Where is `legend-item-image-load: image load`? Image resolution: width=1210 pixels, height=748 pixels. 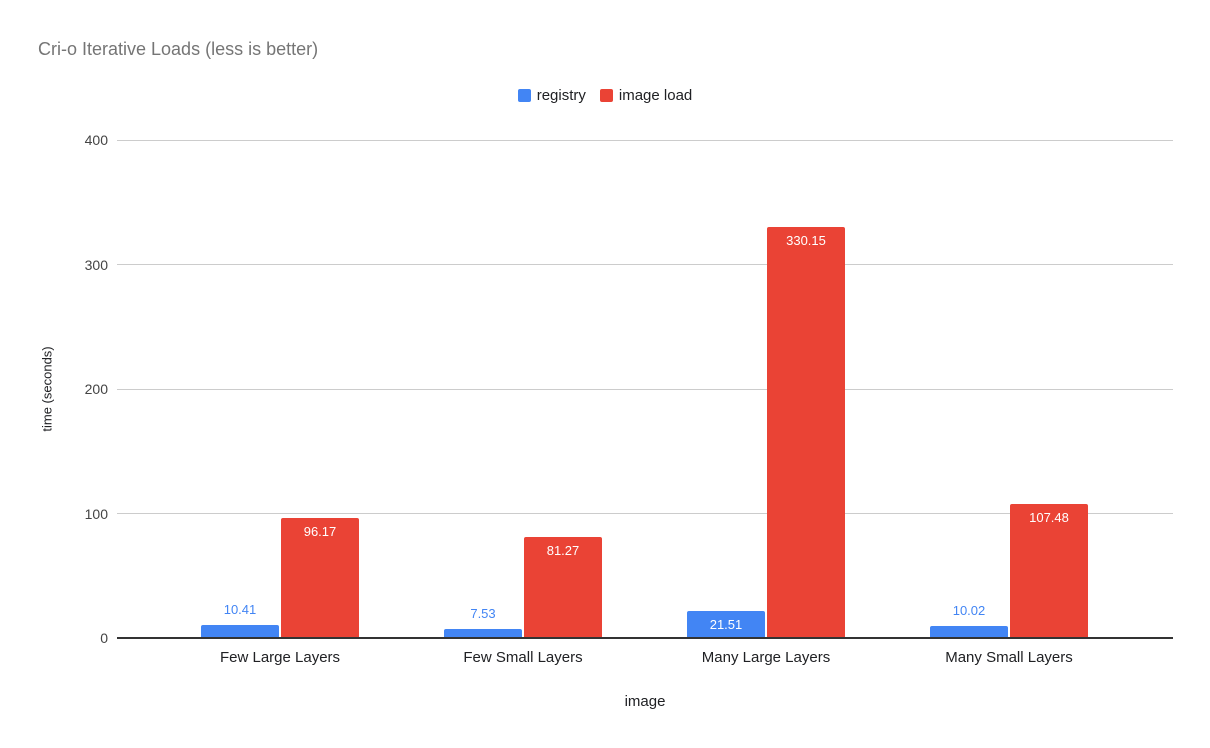
legend-item-image-load: image load is located at coordinates (646, 95).